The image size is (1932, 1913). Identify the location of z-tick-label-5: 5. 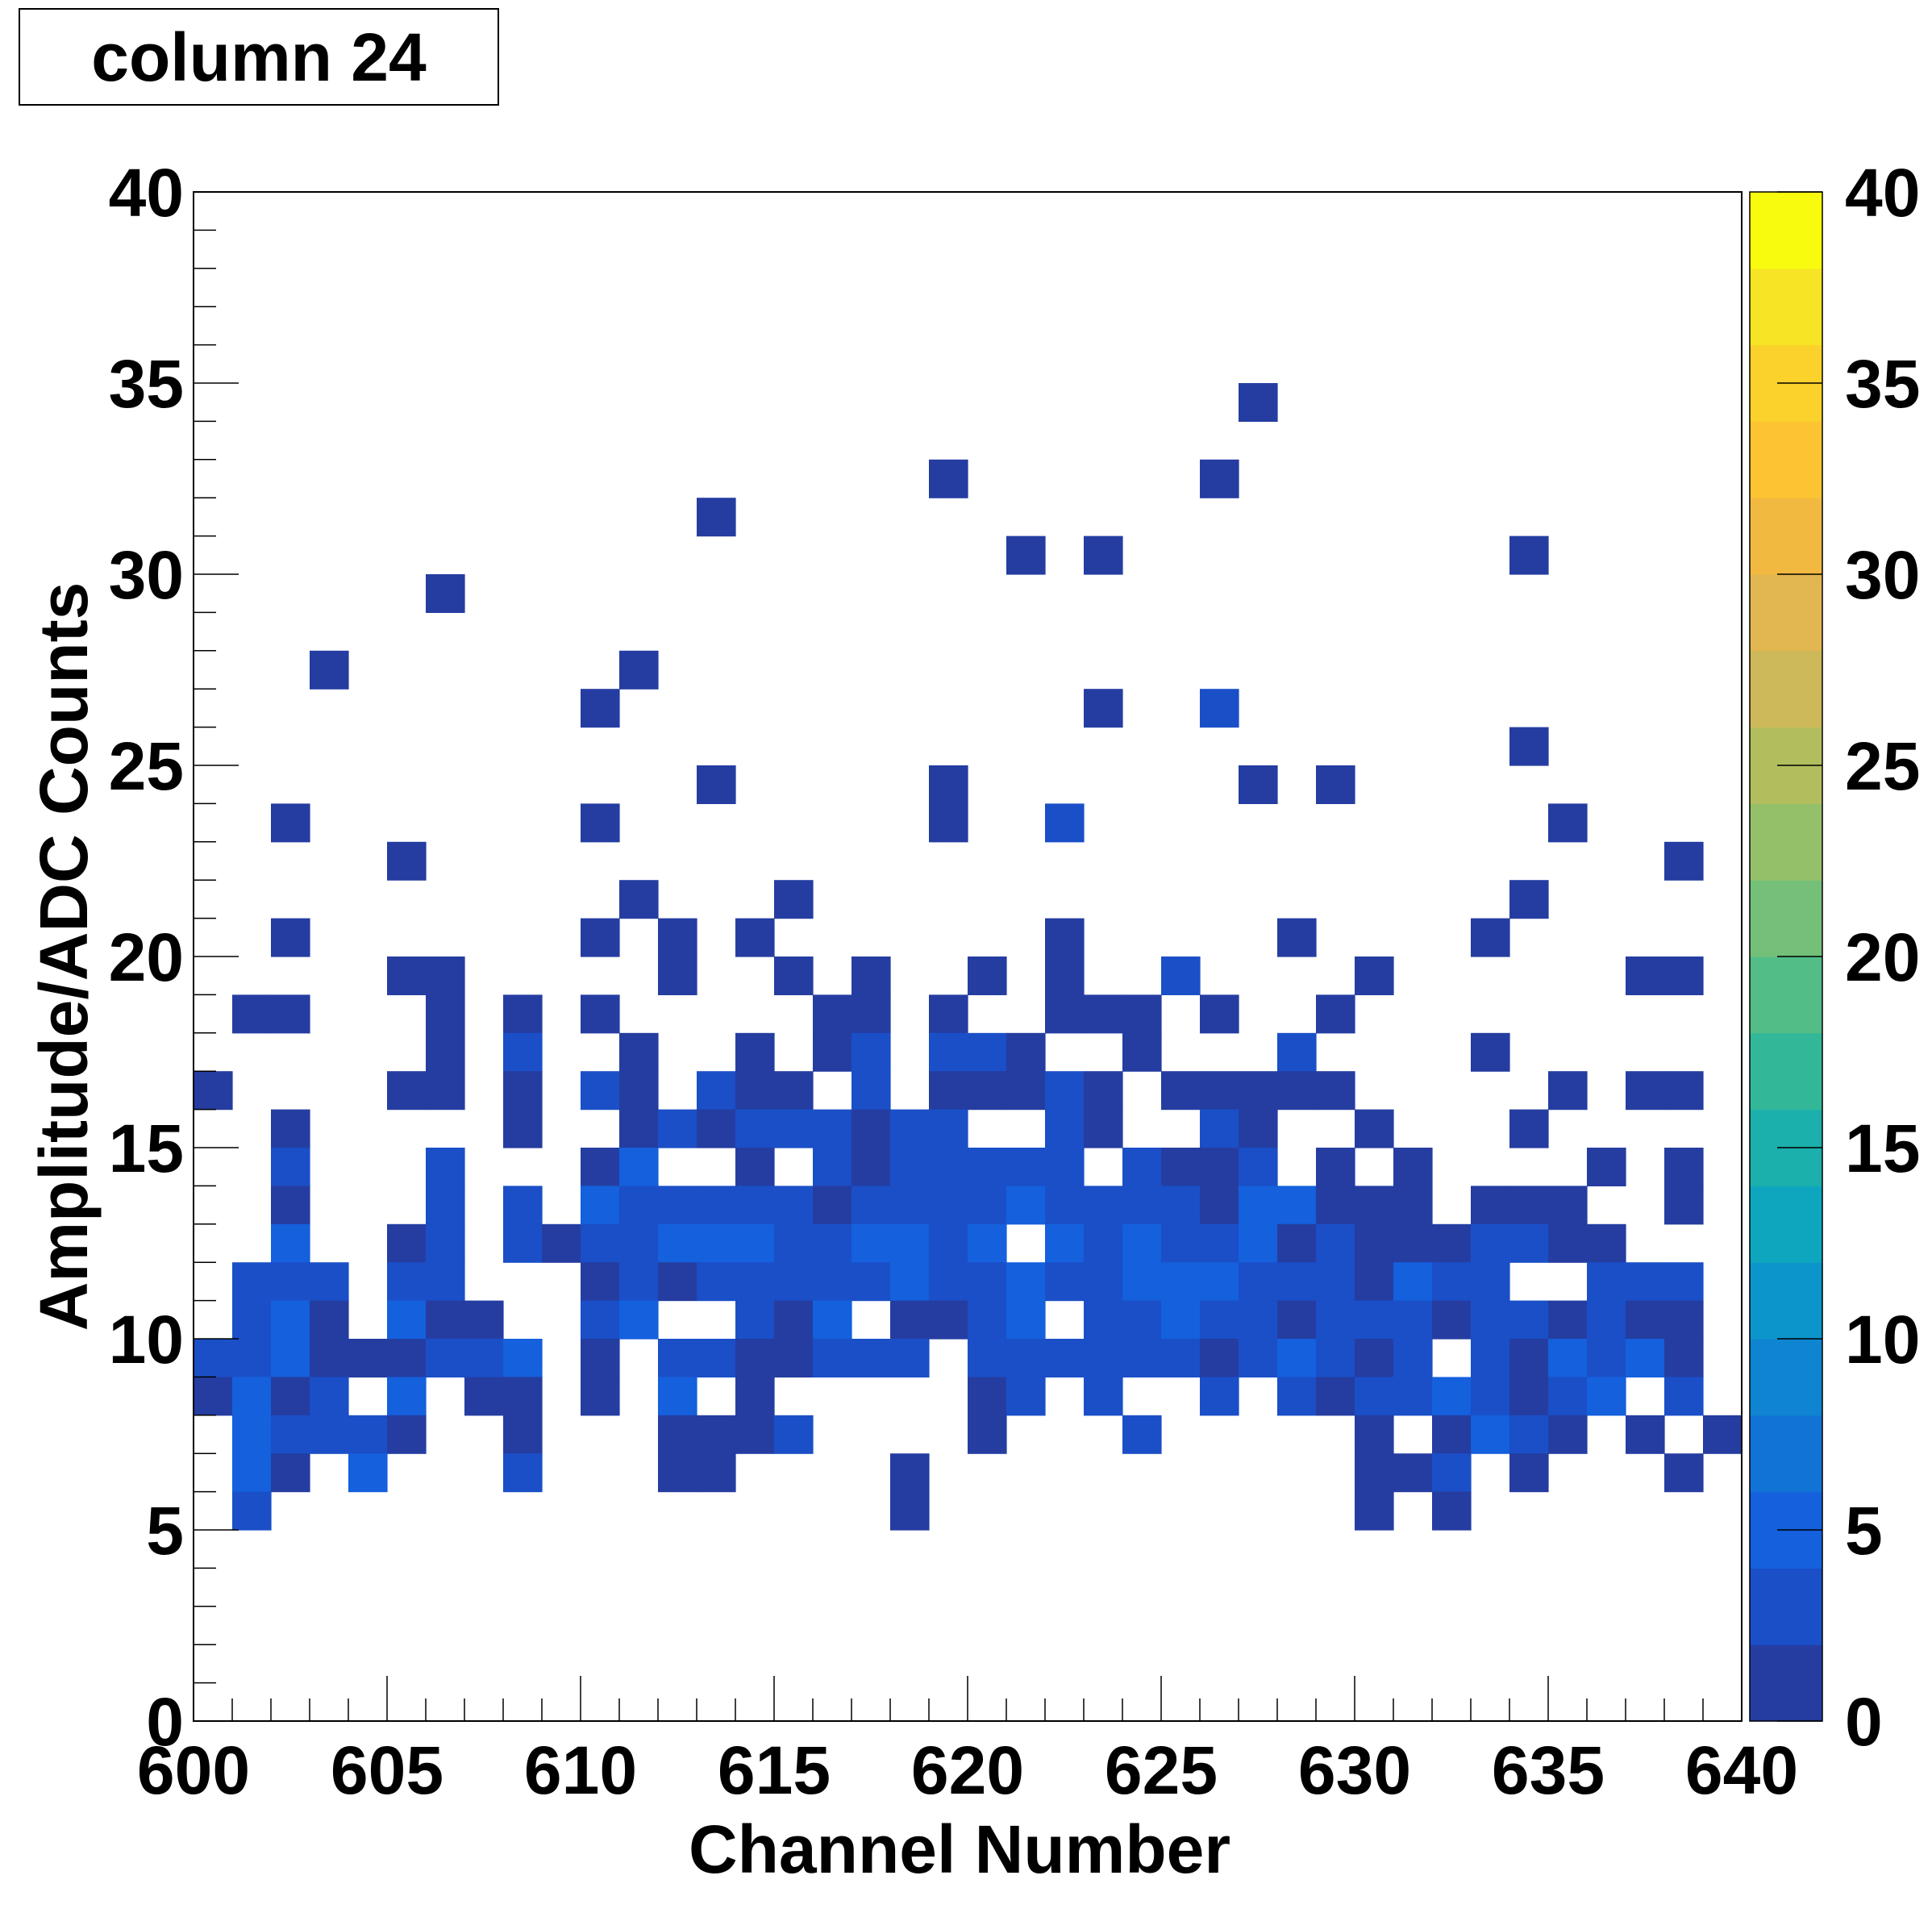
(1864, 1531).